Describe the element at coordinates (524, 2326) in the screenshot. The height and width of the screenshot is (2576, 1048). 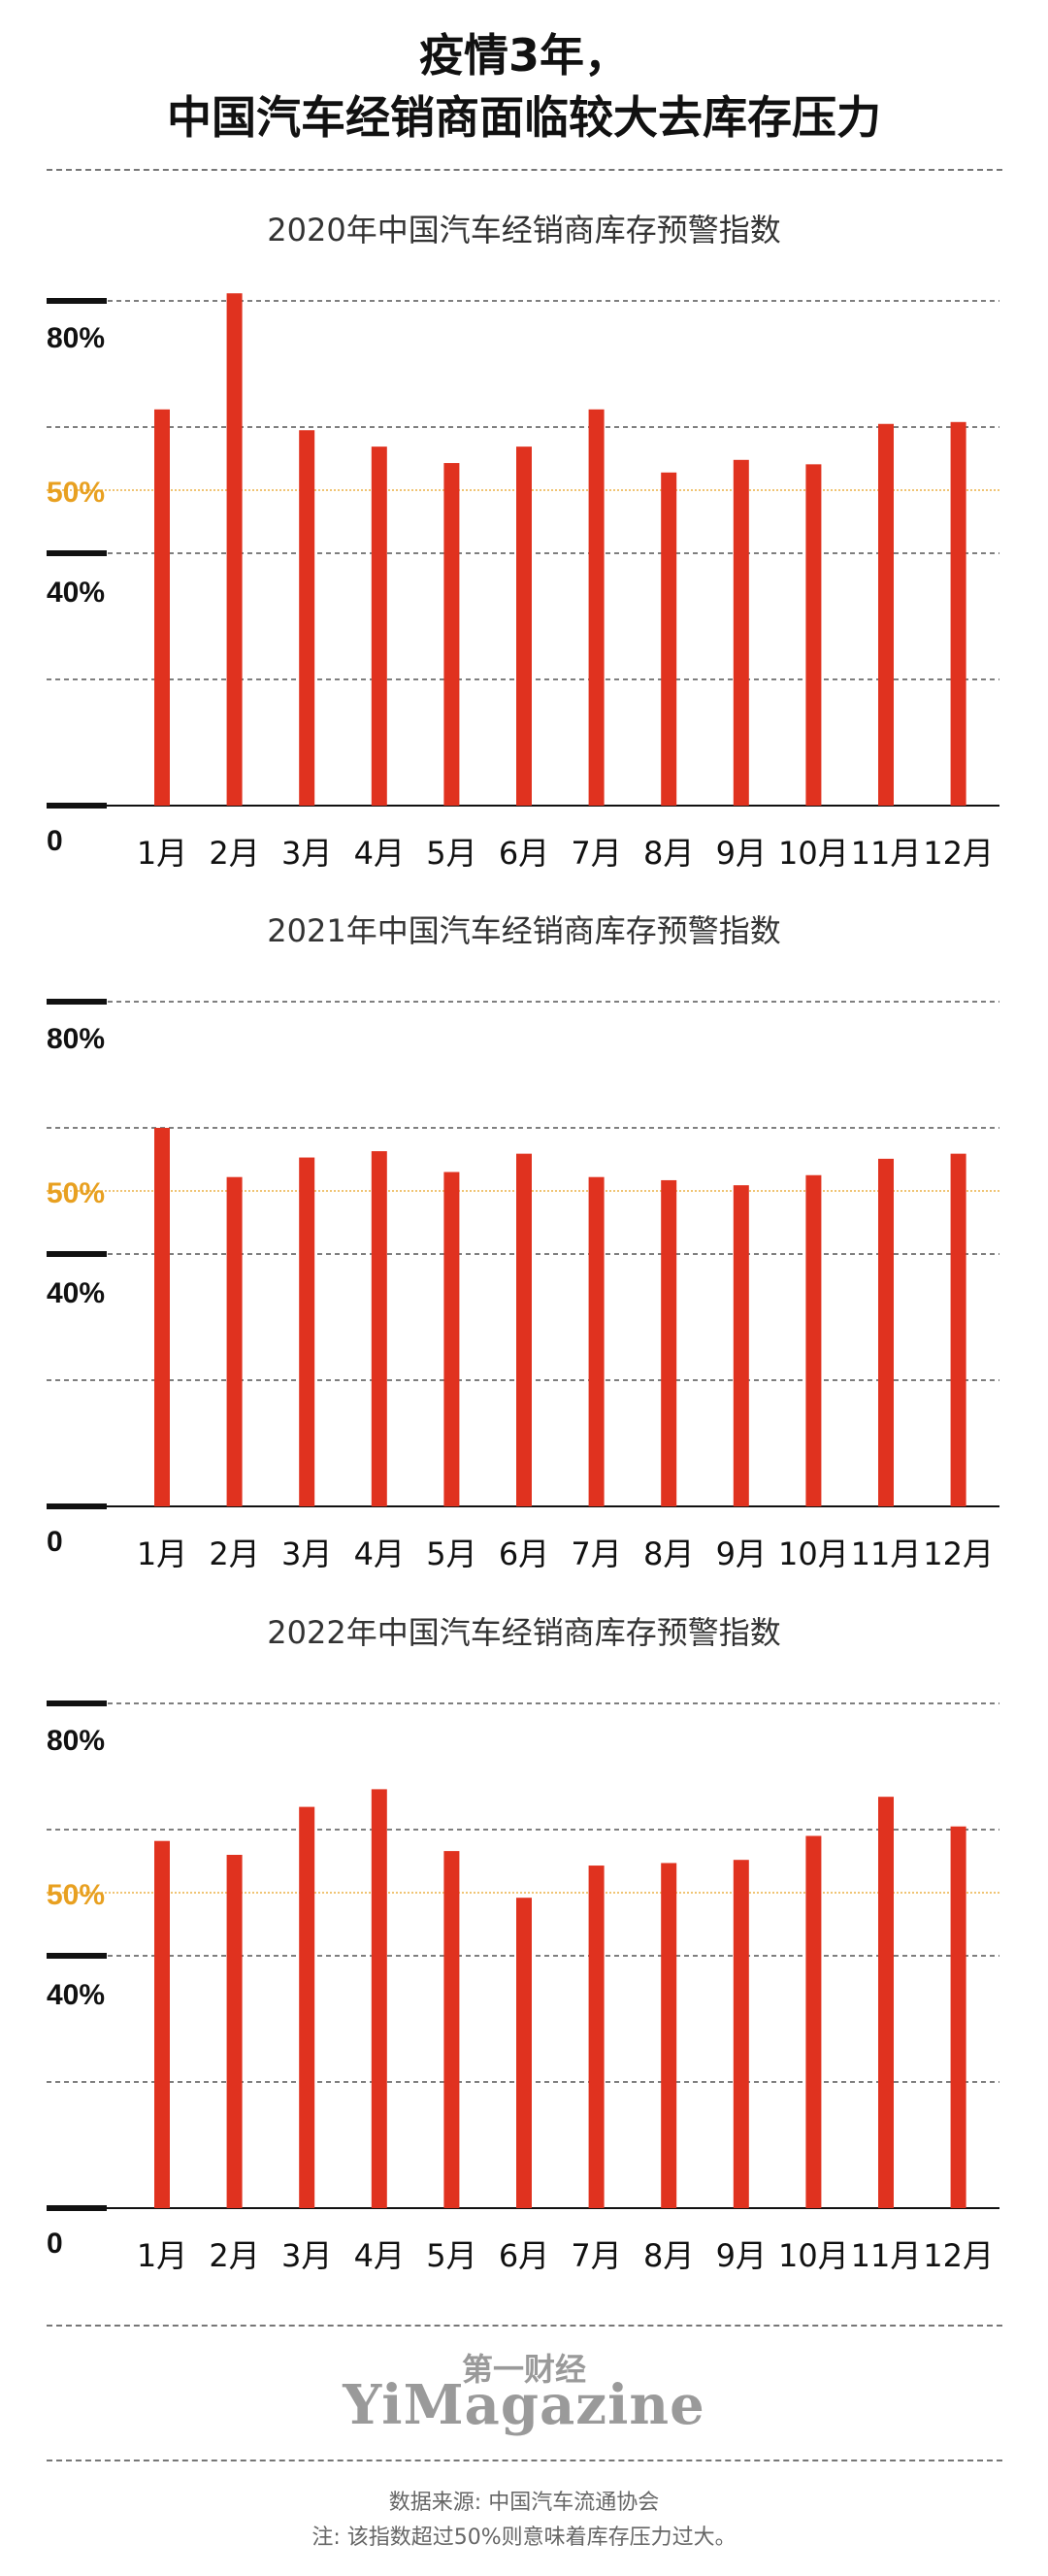
I see `separator-brand-top` at that location.